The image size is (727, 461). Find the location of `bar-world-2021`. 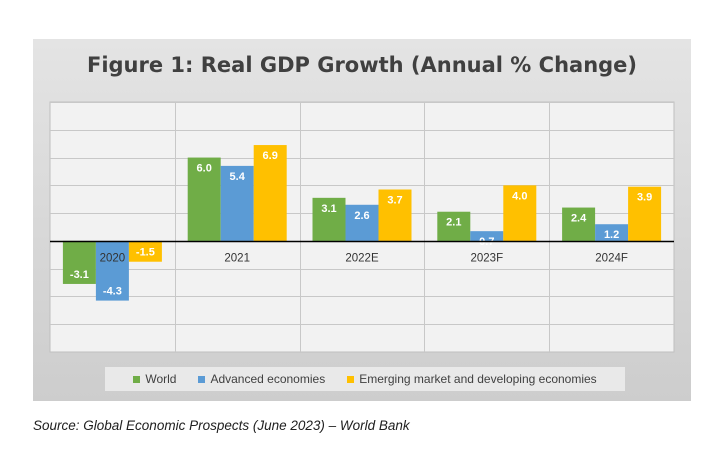

bar-world-2021 is located at coordinates (204, 199).